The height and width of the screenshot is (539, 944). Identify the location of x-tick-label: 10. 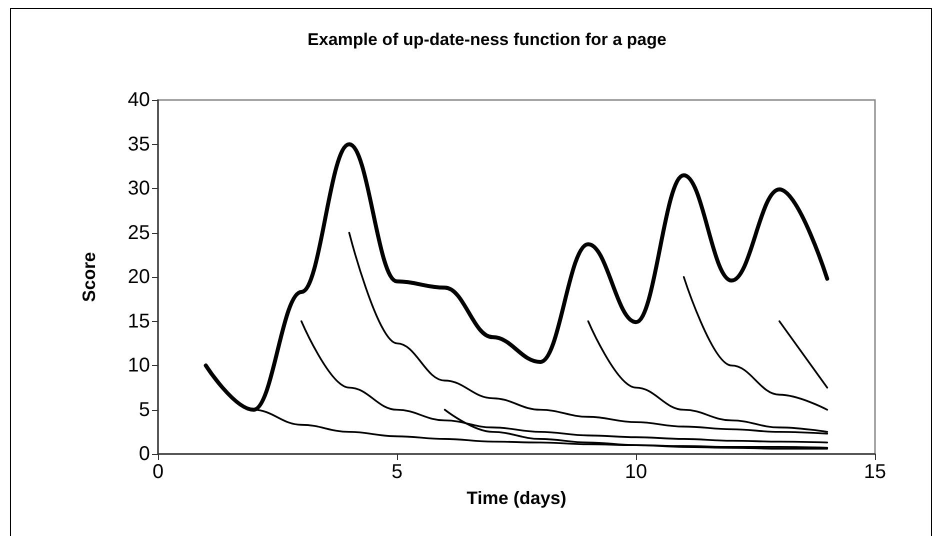
(636, 472).